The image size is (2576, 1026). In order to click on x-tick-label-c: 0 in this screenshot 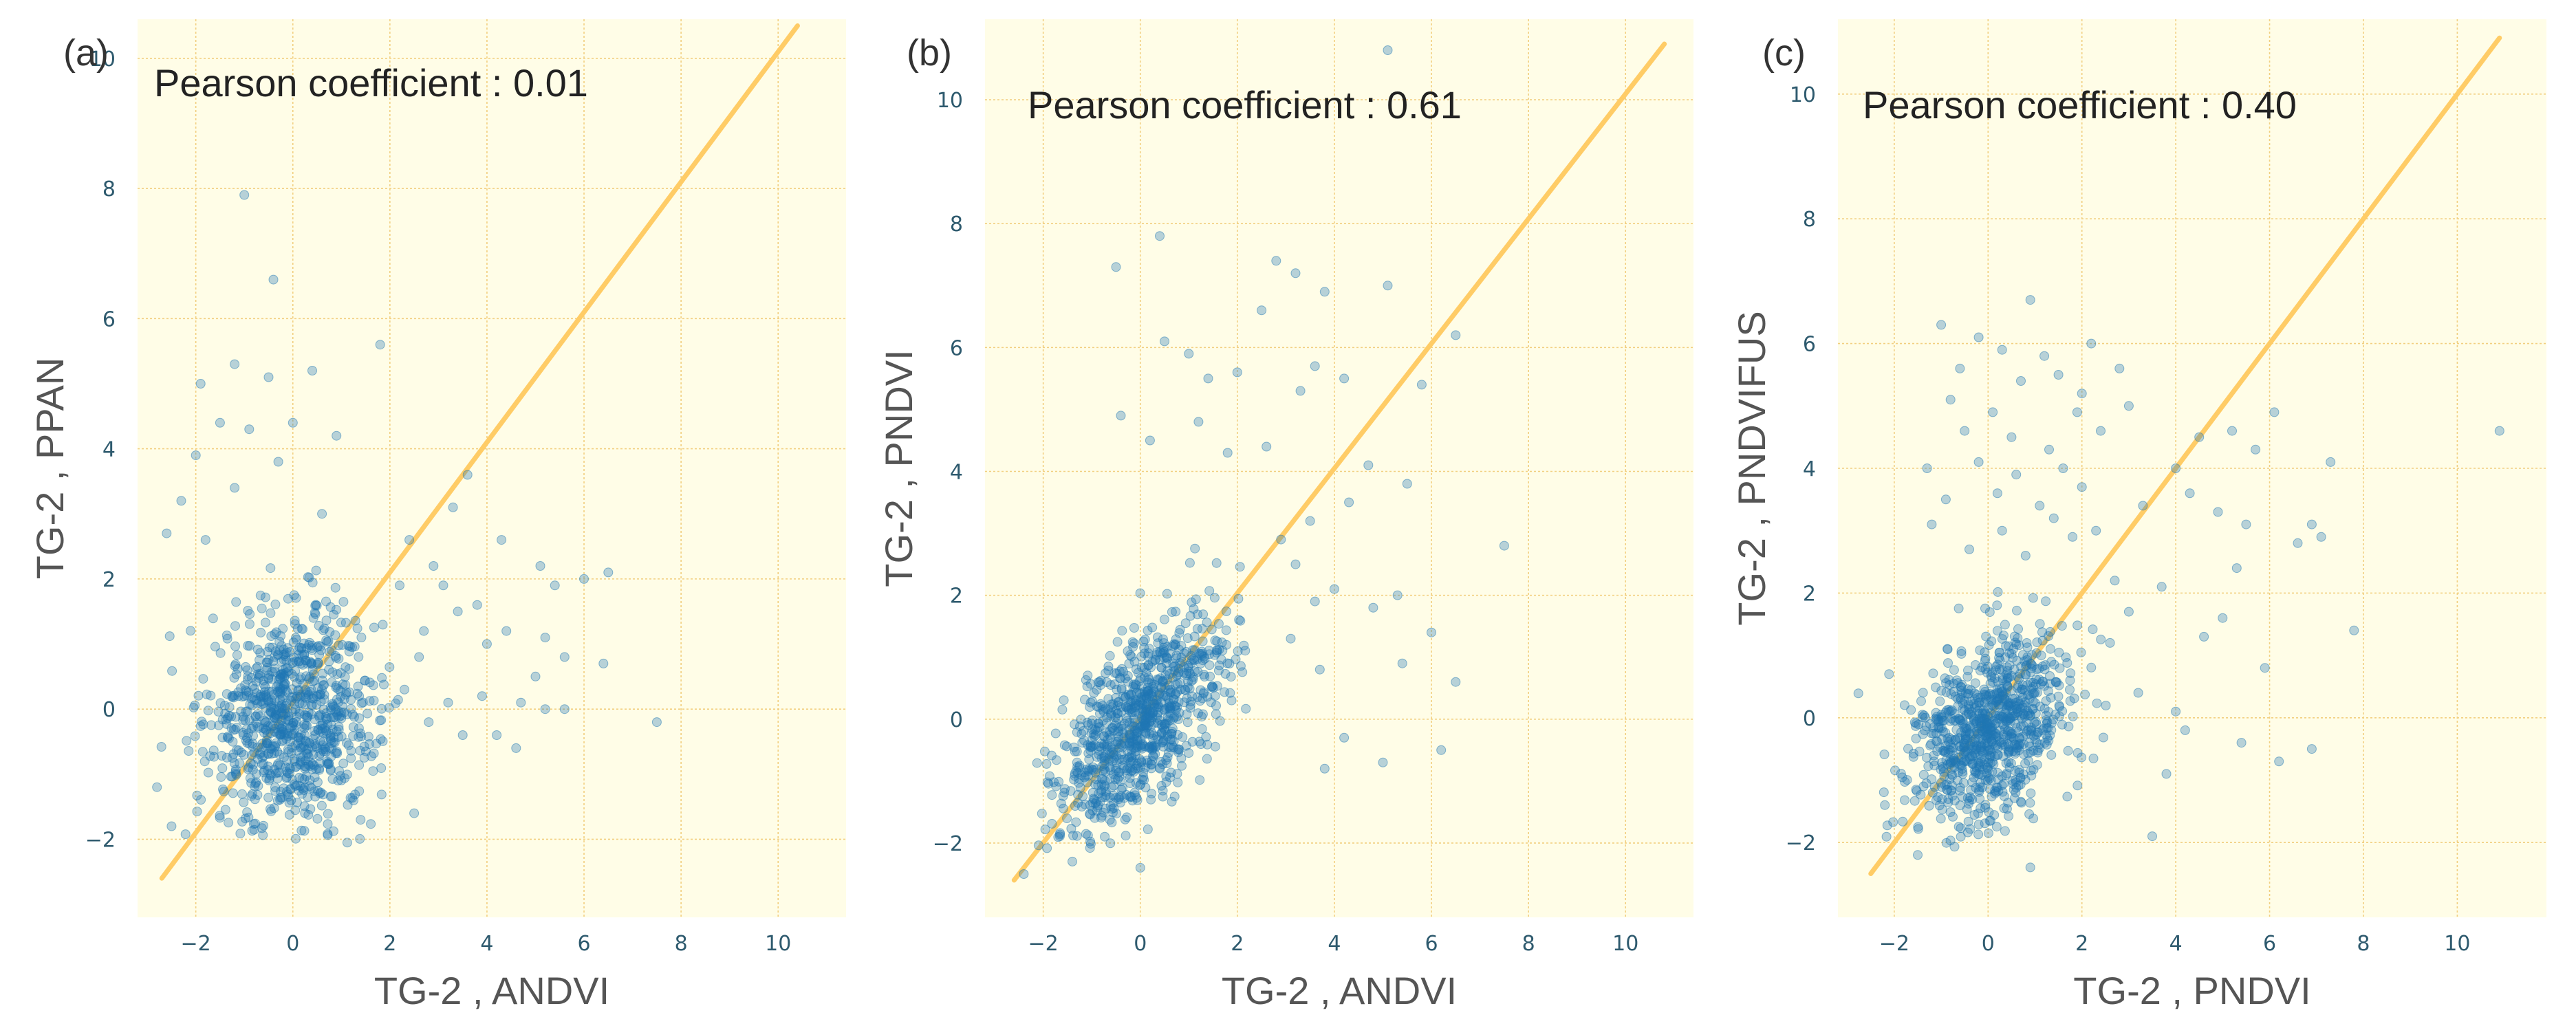, I will do `click(1989, 944)`.